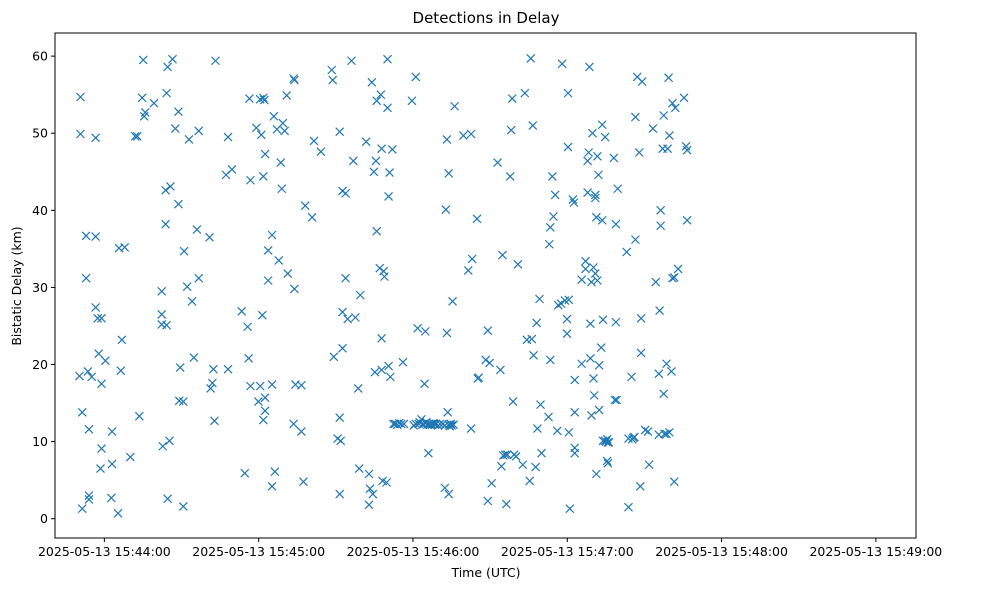 The height and width of the screenshot is (590, 988). What do you see at coordinates (258, 551) in the screenshot?
I see `x-tick-label-1: 2025-05-13 15:45:00` at bounding box center [258, 551].